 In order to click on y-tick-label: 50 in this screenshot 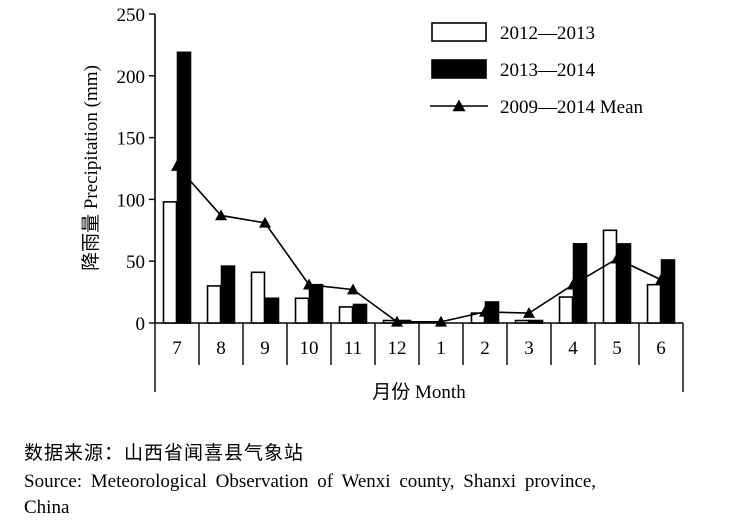, I will do `click(135, 262)`.